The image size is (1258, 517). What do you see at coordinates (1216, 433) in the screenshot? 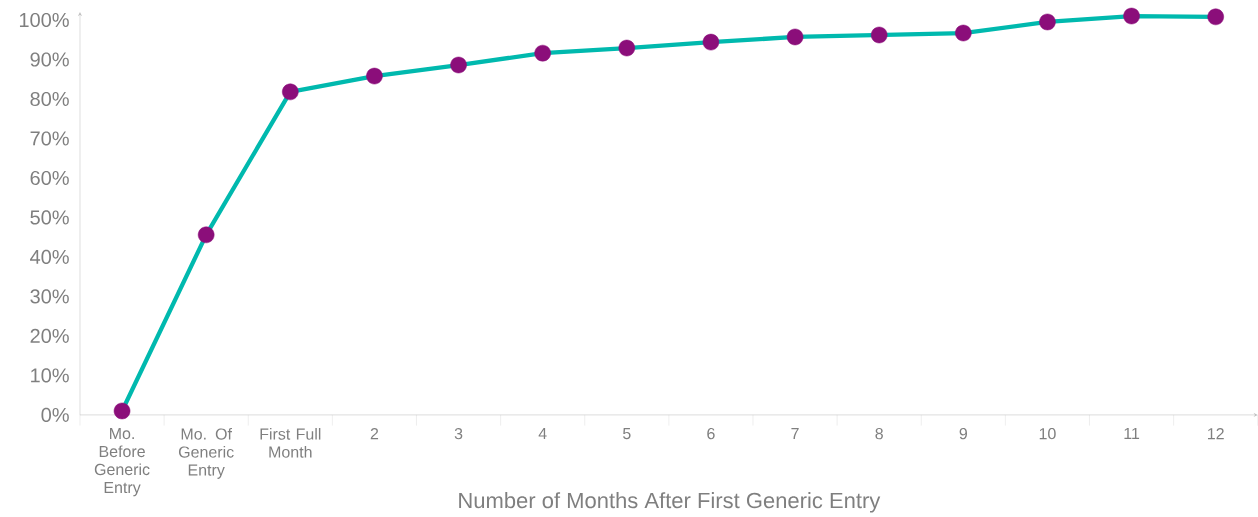
I see `x-tick-label: 12` at bounding box center [1216, 433].